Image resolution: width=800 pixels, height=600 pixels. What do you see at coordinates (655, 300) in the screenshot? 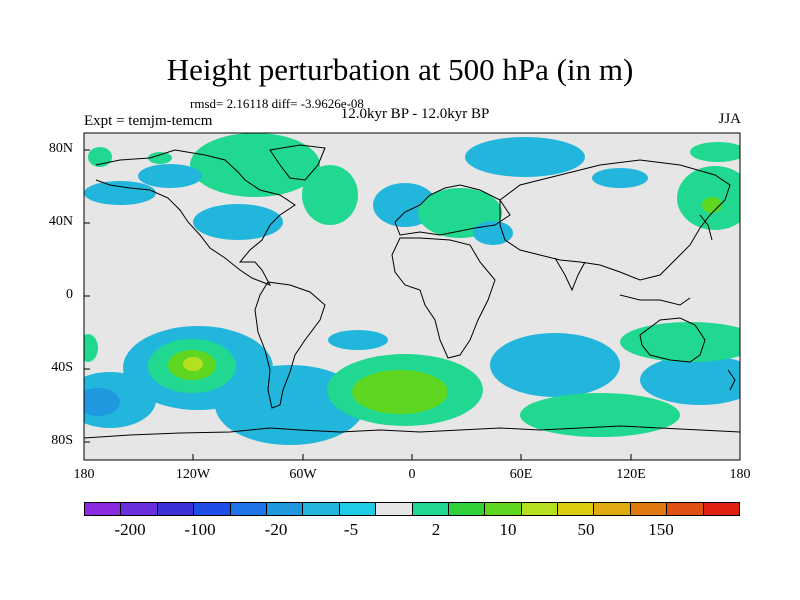
I see `coast-indonesia` at bounding box center [655, 300].